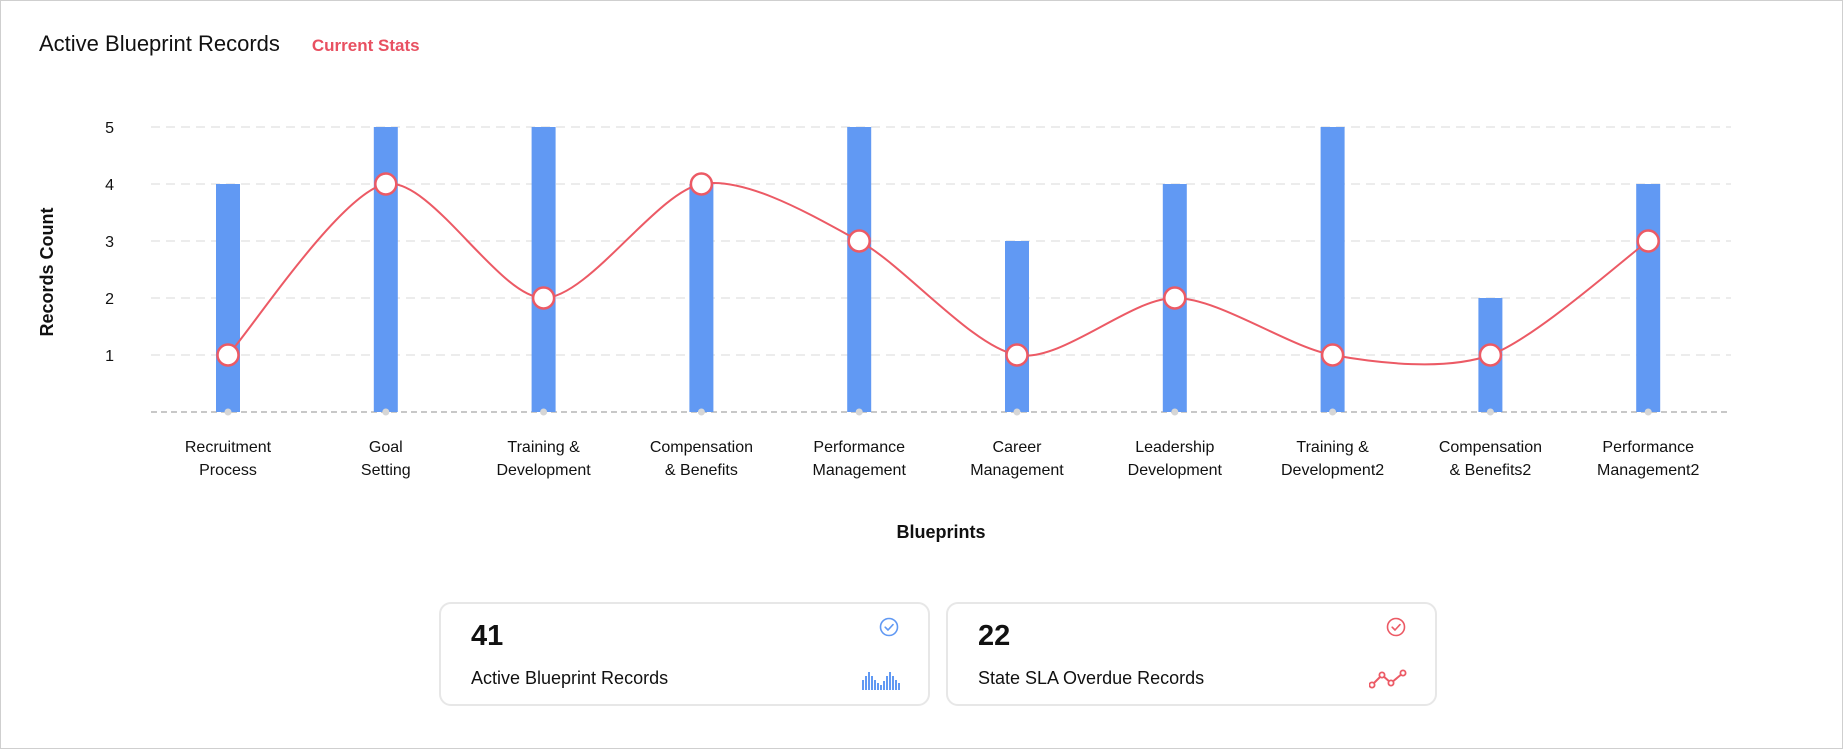 The height and width of the screenshot is (749, 1843). What do you see at coordinates (159, 43) in the screenshot?
I see `chart-title: Active Blueprint Records` at bounding box center [159, 43].